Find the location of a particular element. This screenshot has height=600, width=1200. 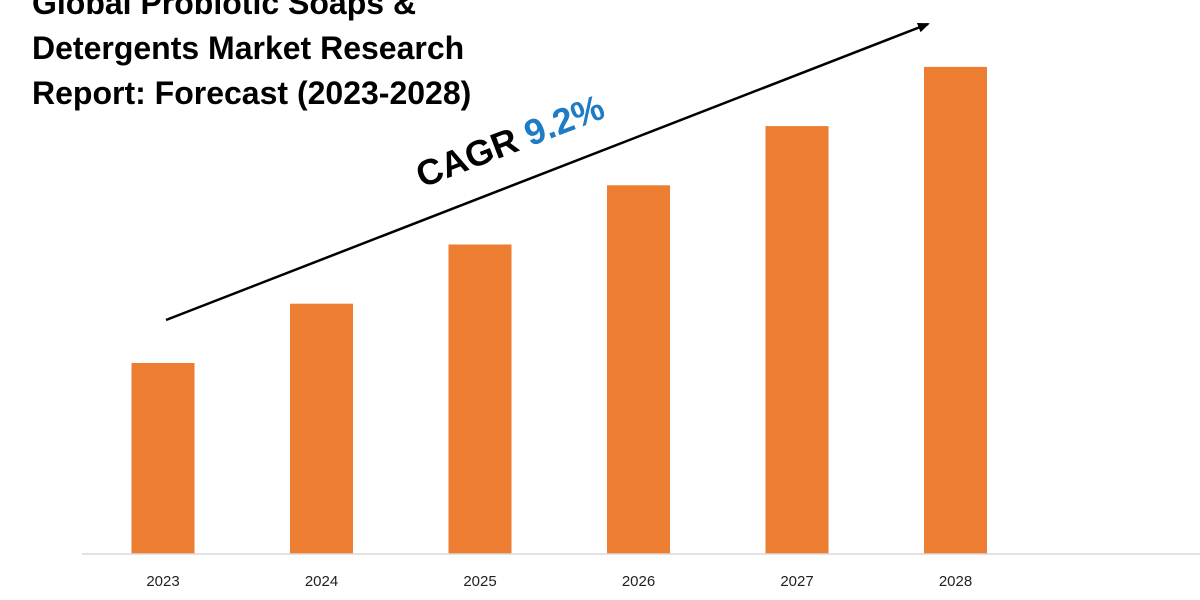

x-tick-label-2027: 2027 is located at coordinates (796, 581).